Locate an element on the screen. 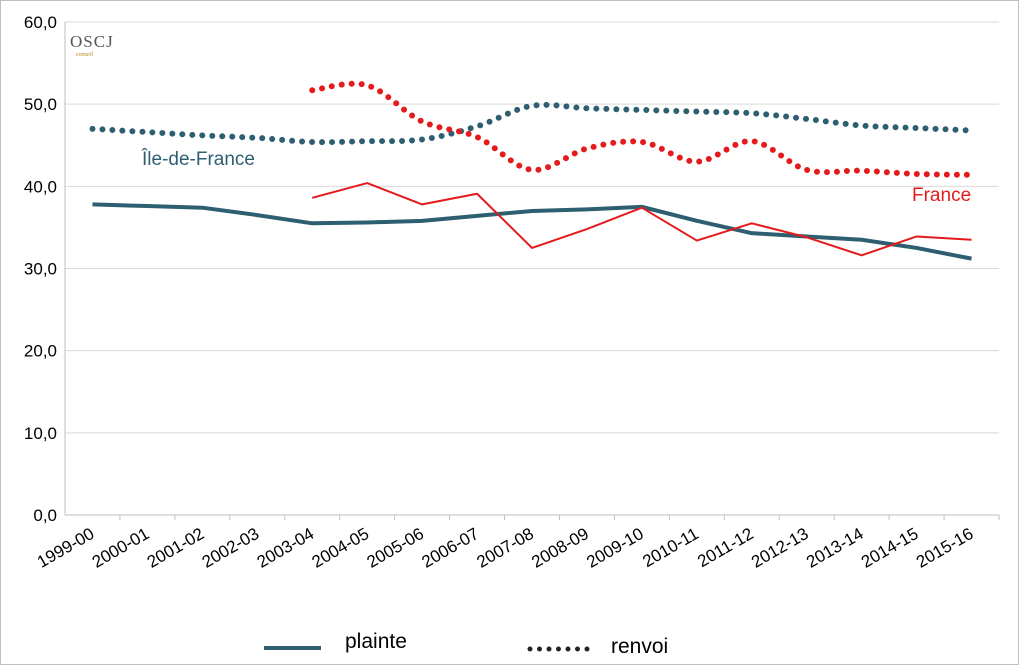 This screenshot has width=1019, height=665. y-tick-label: 0,0 is located at coordinates (45, 515).